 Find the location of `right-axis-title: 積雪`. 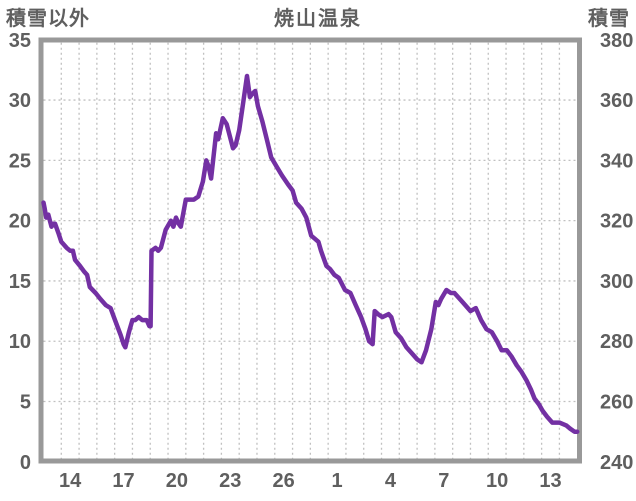

right-axis-title: 積雪 is located at coordinates (609, 19).